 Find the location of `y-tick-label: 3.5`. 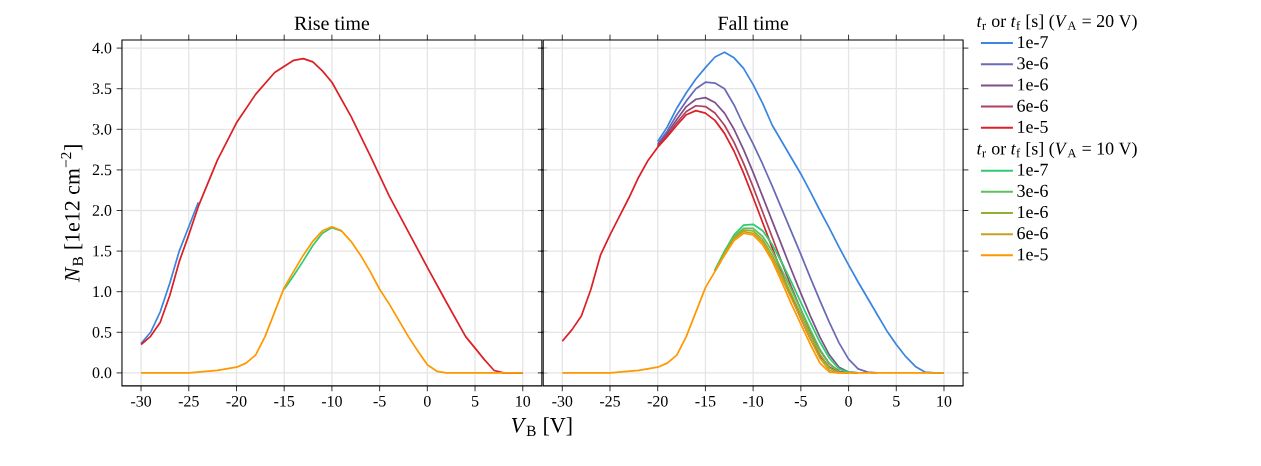

y-tick-label: 3.5 is located at coordinates (102, 89).